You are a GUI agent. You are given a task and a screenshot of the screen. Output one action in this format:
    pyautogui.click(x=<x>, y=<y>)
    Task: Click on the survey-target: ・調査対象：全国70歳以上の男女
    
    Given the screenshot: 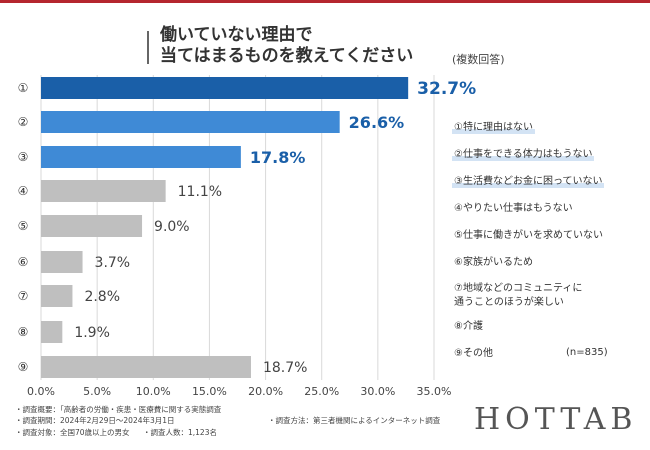 What is the action you would take?
    pyautogui.click(x=72, y=432)
    